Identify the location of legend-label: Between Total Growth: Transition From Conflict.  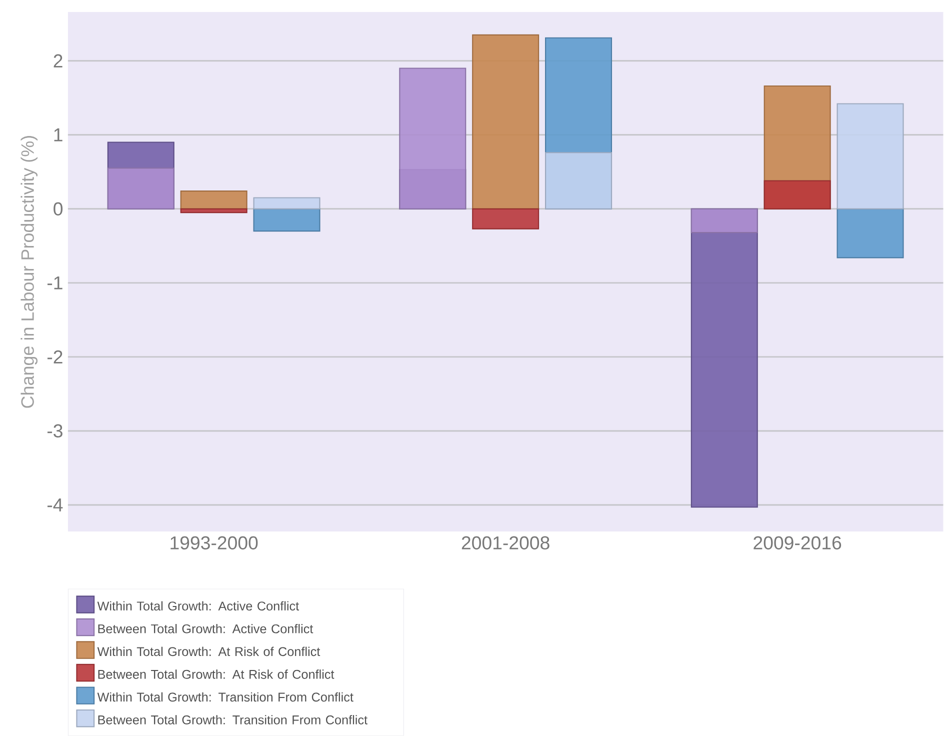
(233, 719).